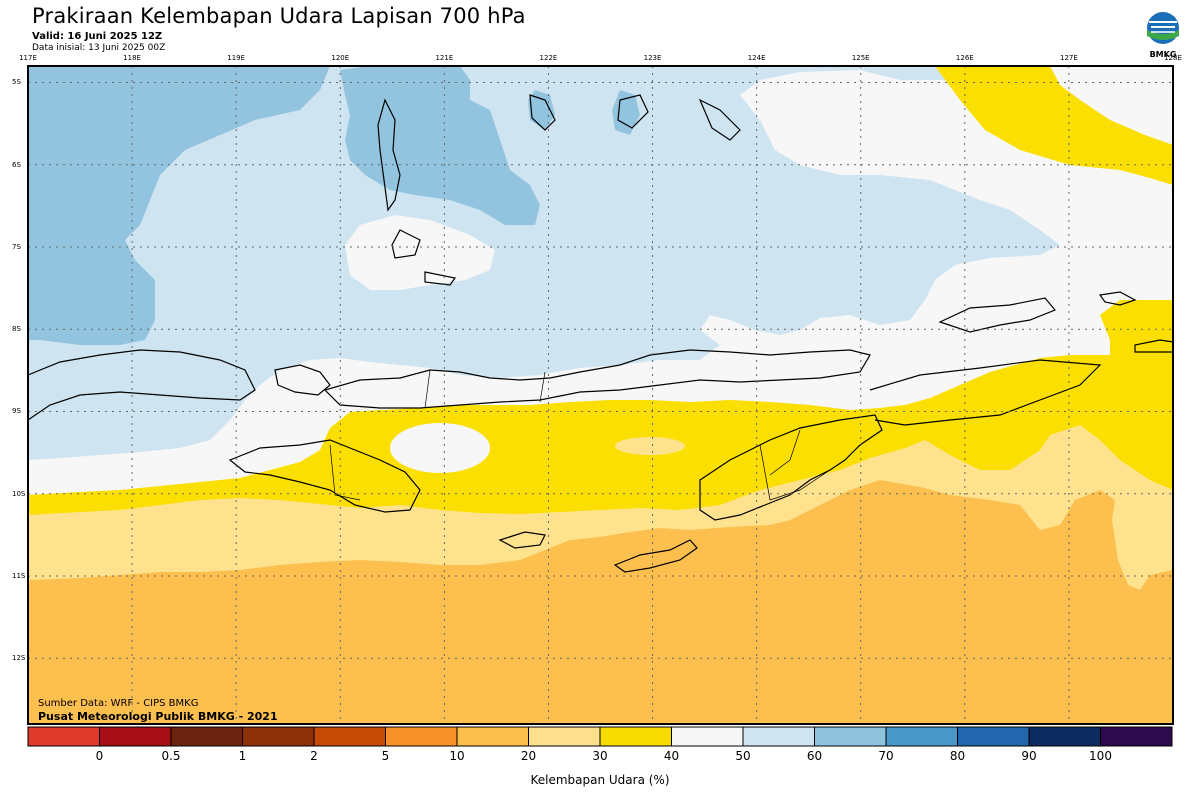  Describe the element at coordinates (756, 58) in the screenshot. I see `lon-tick-label: 124E` at that location.